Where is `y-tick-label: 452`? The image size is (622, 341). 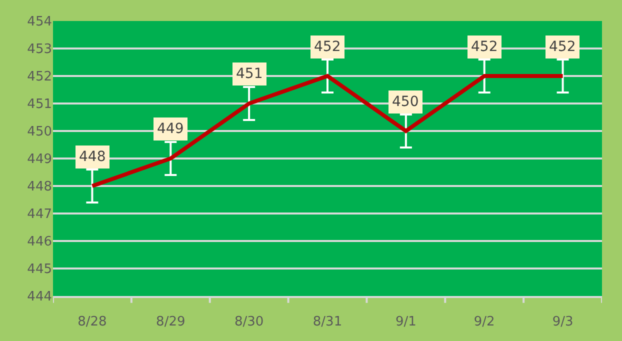
y-tick-label: 452 is located at coordinates (39, 77).